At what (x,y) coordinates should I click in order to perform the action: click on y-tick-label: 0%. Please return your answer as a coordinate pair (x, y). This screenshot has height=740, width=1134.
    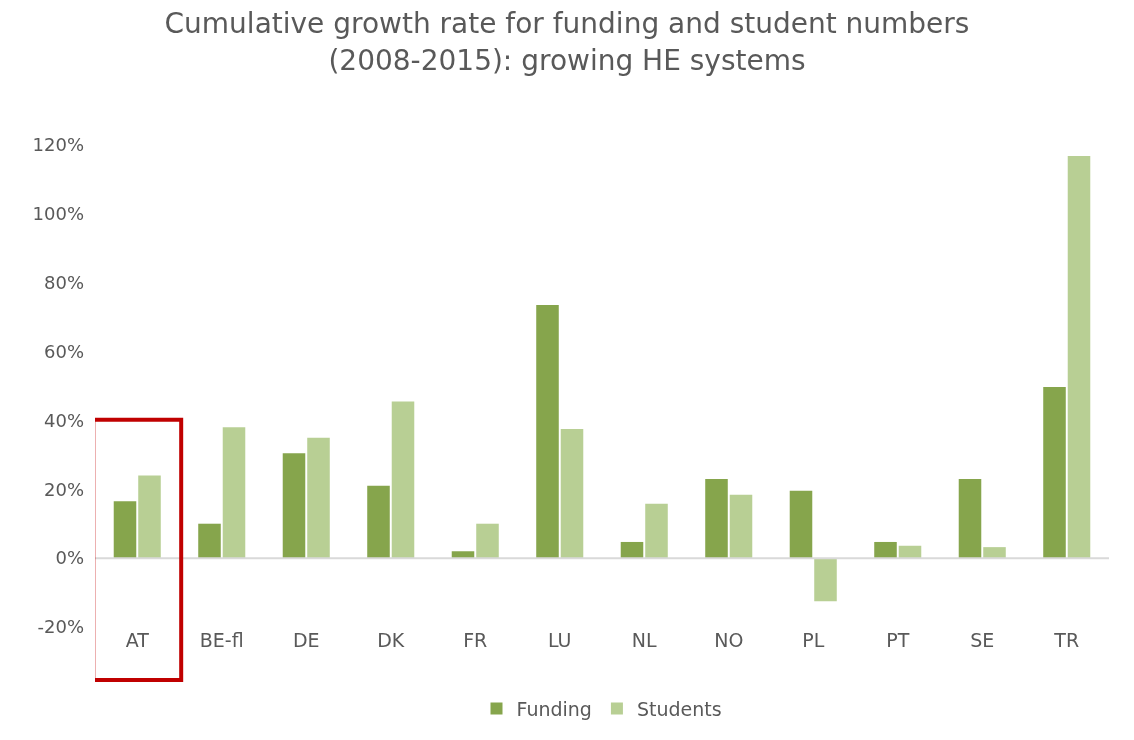
    Looking at the image, I should click on (69, 558).